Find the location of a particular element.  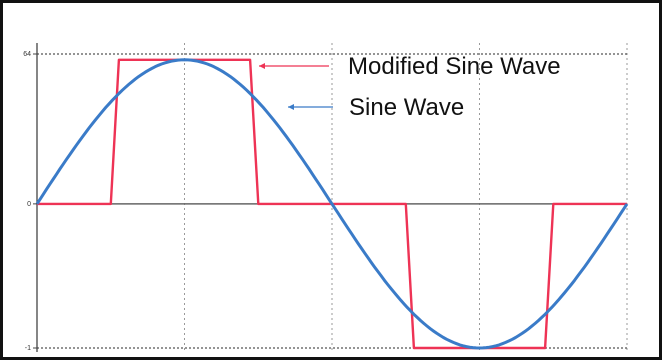

y-tick-label: -1 is located at coordinates (28, 348).